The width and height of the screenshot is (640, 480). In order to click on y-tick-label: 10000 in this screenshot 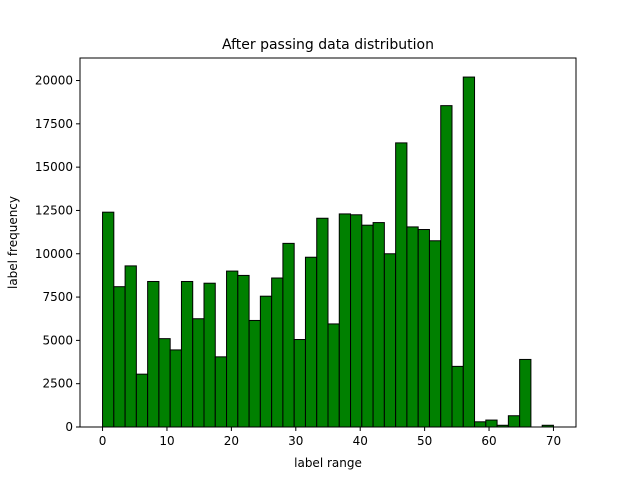, I will do `click(54, 254)`.